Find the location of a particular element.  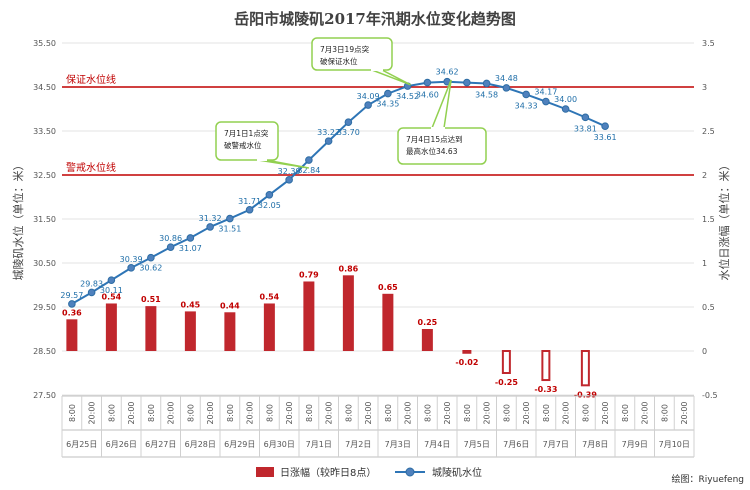

legend-bar-label: 日涨幅（较昨日8点） is located at coordinates (328, 472).